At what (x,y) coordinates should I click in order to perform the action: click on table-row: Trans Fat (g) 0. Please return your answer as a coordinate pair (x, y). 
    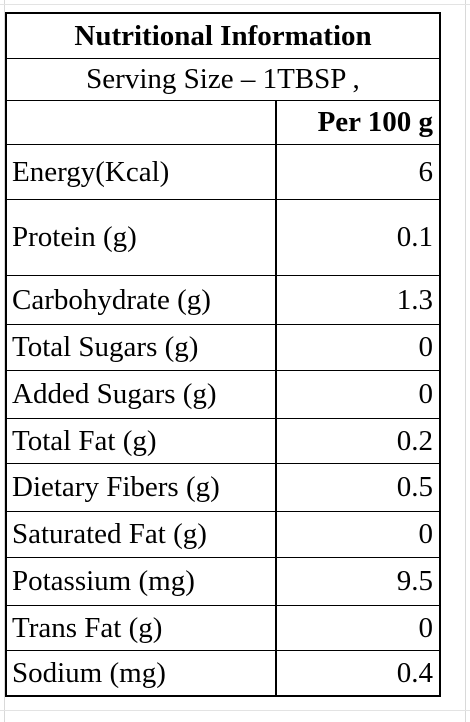
    Looking at the image, I should click on (223, 628).